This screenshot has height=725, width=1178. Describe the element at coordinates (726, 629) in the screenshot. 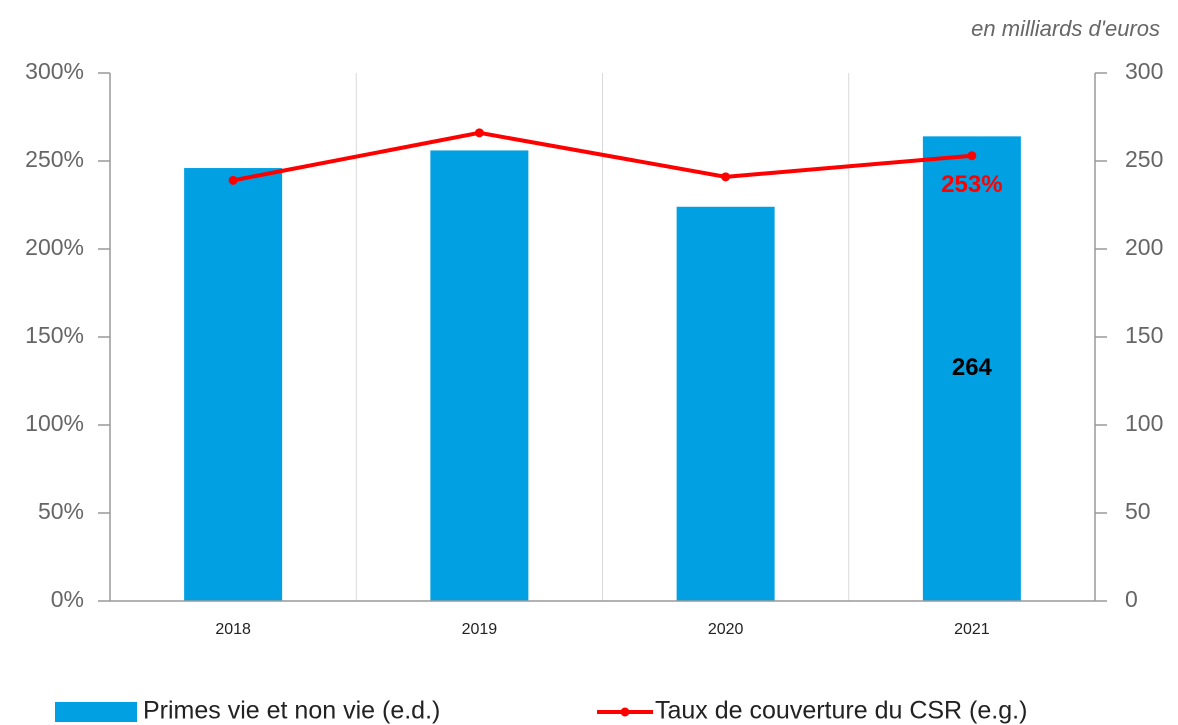

I see `x-tick-label: 2020` at that location.